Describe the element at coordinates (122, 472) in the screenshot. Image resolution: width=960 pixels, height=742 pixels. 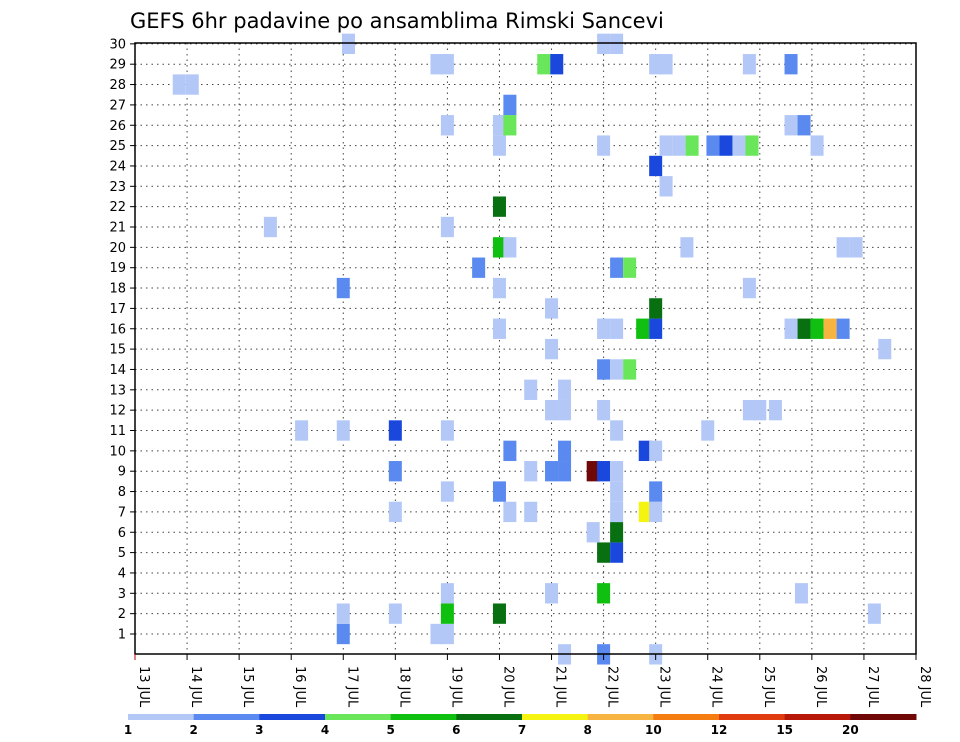
I see `y-tick-label: 9` at that location.